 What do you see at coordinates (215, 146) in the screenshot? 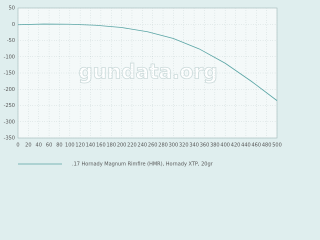
I see `x-tick-label: 380` at bounding box center [215, 146].